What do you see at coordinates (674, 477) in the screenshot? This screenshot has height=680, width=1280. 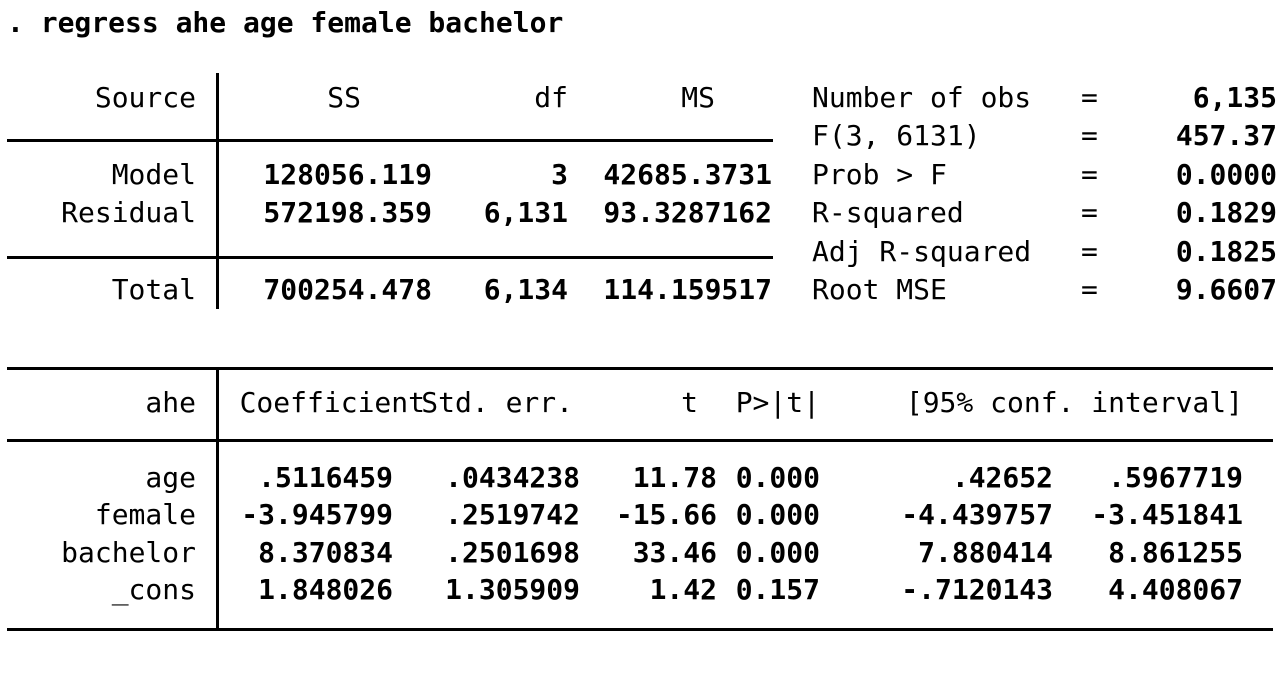 I see `t-value: 11.78` at bounding box center [674, 477].